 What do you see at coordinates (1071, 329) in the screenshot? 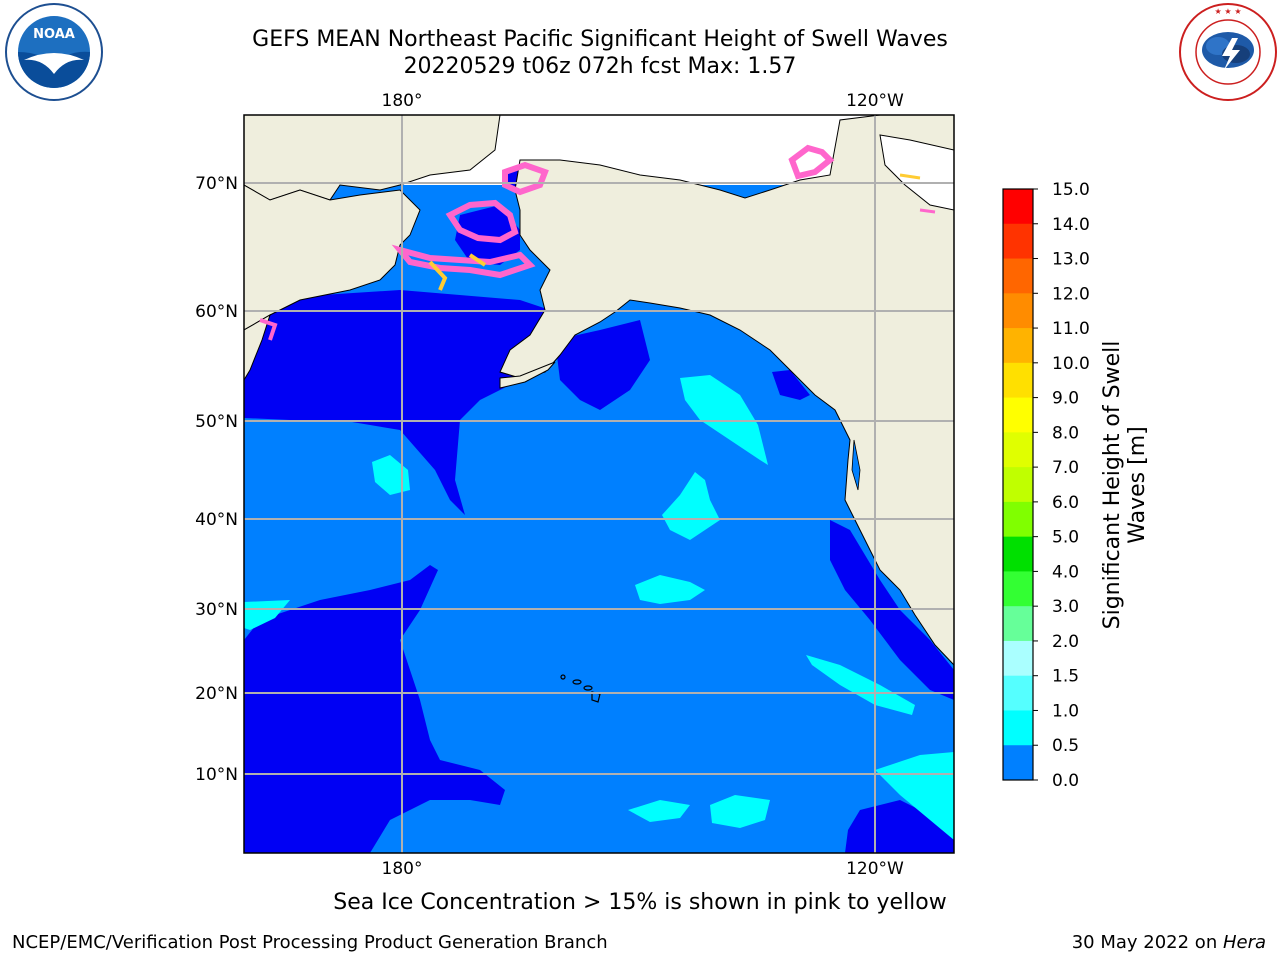
I see `colorbar-tick-label: 11.0` at bounding box center [1071, 329].